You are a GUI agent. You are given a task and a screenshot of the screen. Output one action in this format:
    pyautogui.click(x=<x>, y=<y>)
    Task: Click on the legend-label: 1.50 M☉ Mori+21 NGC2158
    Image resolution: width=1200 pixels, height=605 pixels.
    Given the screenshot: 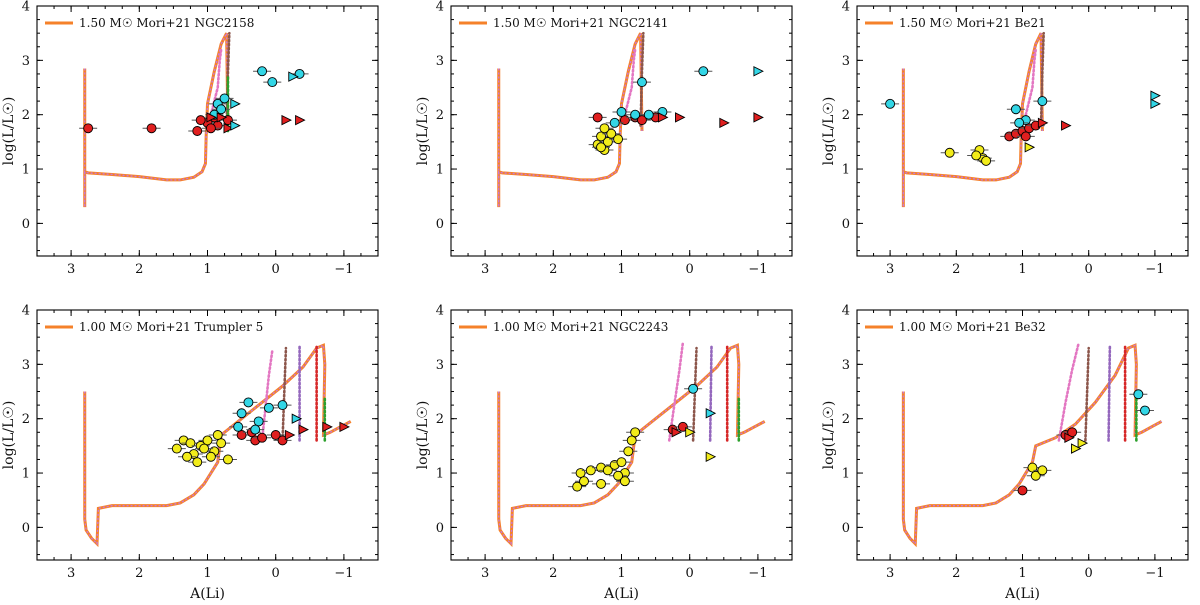 What is the action you would take?
    pyautogui.click(x=166, y=23)
    